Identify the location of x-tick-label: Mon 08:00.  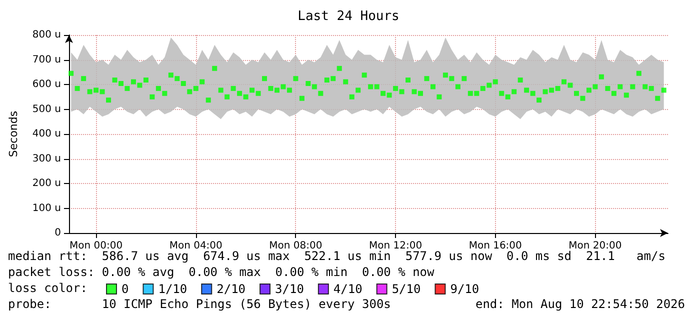
(295, 246).